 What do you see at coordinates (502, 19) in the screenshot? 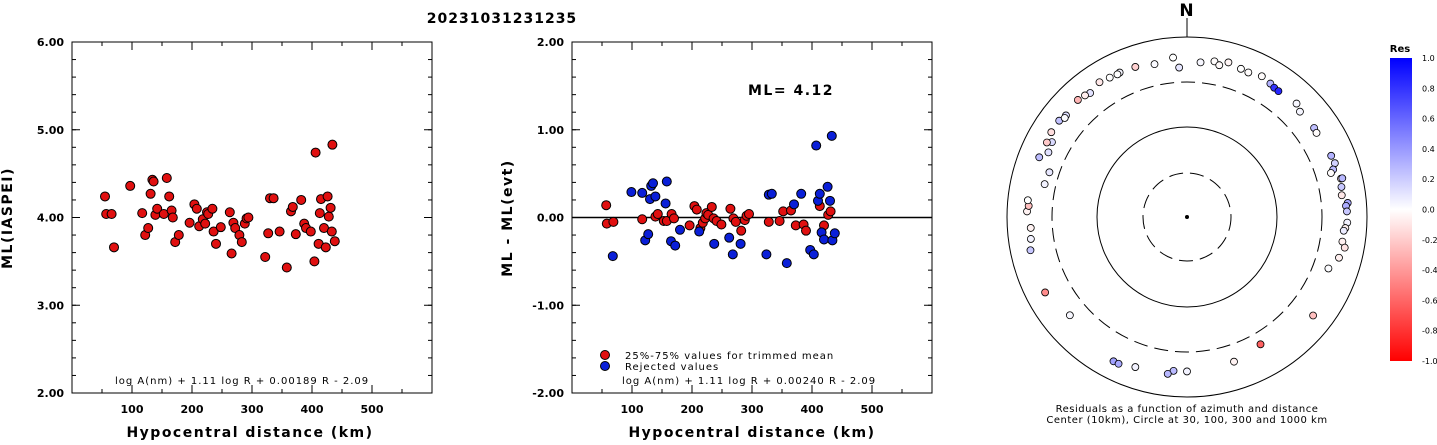
I see `figure-title: 20231031231235` at bounding box center [502, 19].